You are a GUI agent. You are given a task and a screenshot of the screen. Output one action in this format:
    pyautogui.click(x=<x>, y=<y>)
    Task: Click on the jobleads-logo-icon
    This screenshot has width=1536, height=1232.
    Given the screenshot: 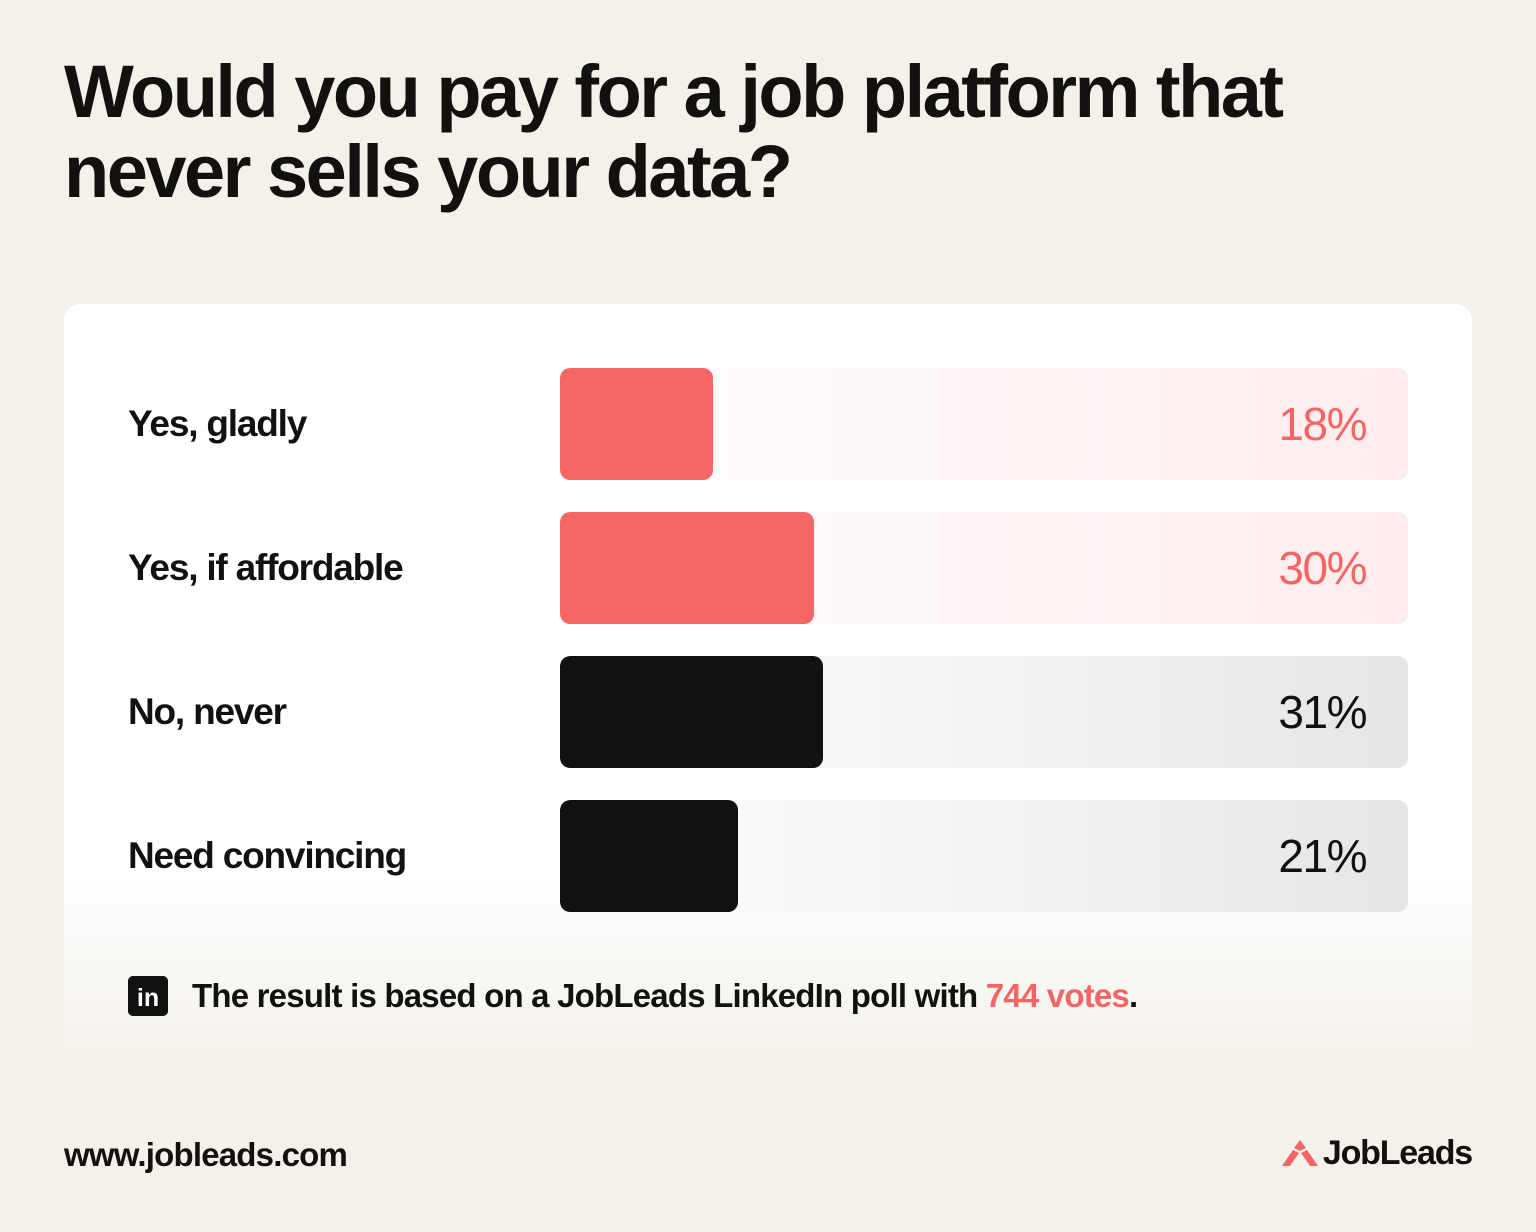 What is the action you would take?
    pyautogui.click(x=1299, y=1152)
    